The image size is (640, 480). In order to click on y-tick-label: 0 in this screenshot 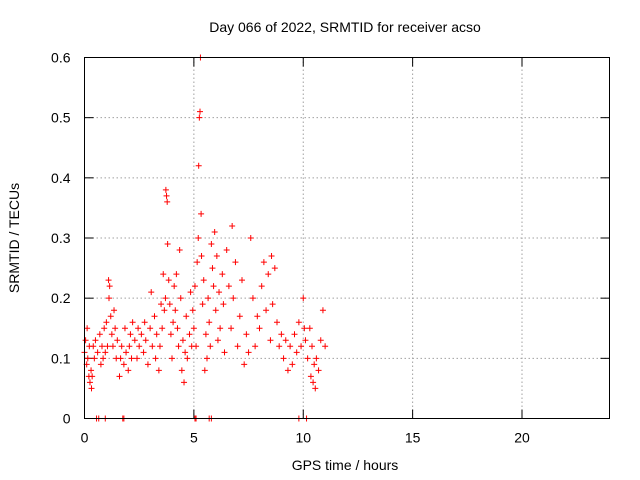, I will do `click(67, 419)`.